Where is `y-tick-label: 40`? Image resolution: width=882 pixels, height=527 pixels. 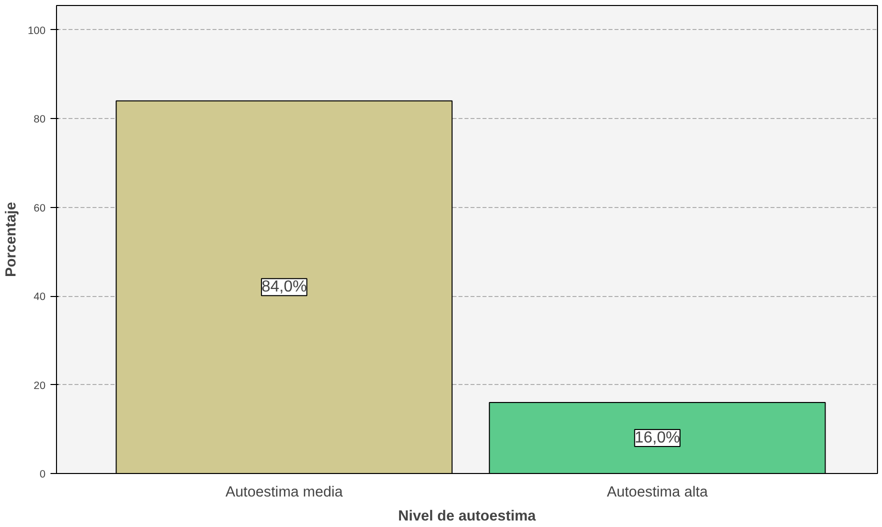
y-tick-label: 40 is located at coordinates (40, 297).